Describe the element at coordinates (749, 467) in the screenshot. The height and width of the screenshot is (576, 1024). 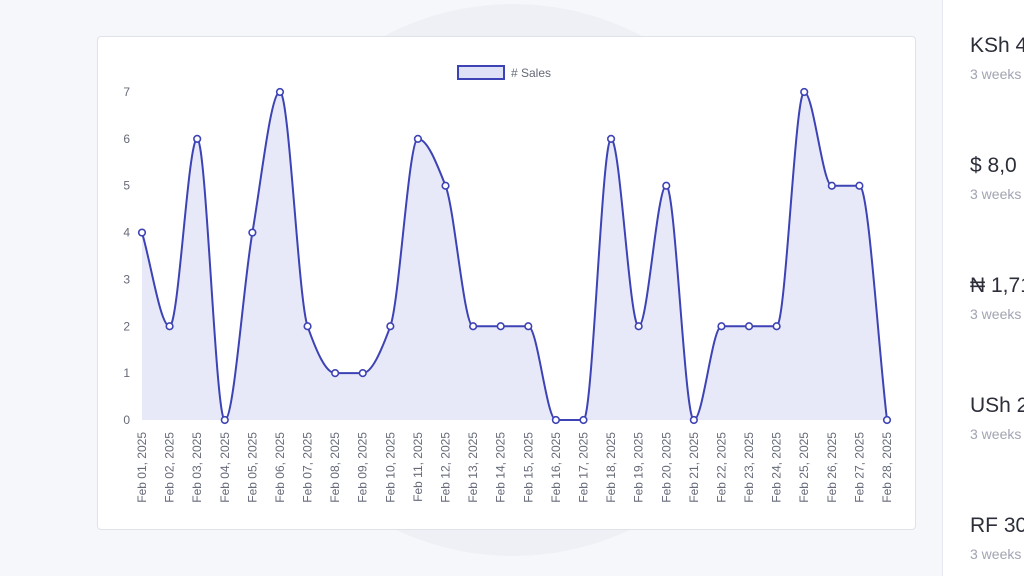
I see `x-tick-label: Feb 23, 2025` at that location.